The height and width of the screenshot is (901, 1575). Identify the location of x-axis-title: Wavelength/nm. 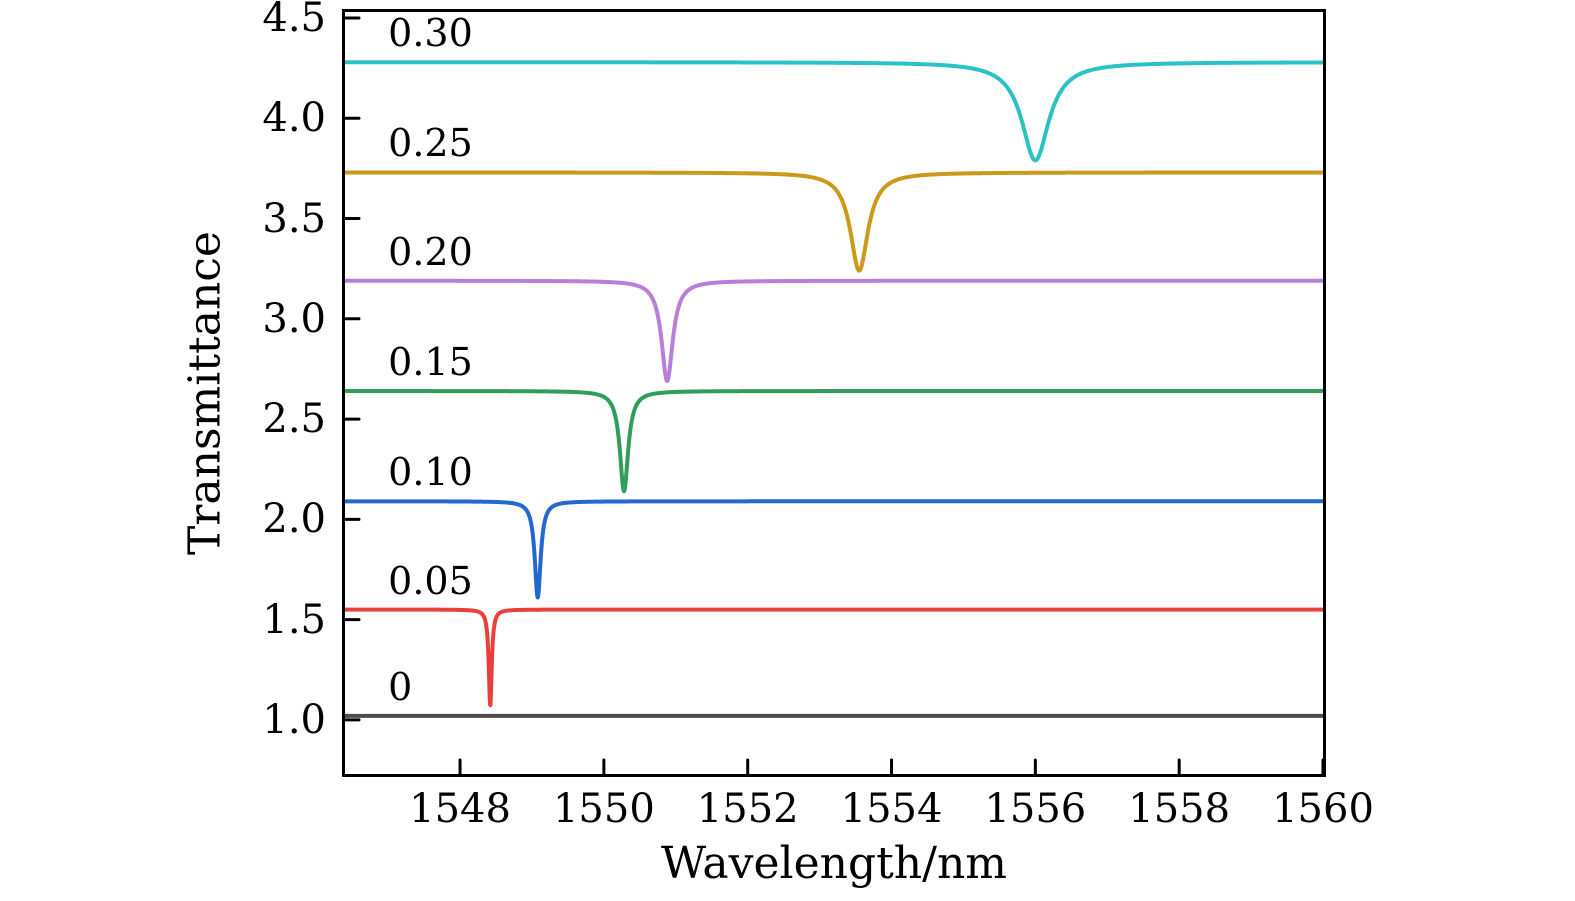
(834, 863).